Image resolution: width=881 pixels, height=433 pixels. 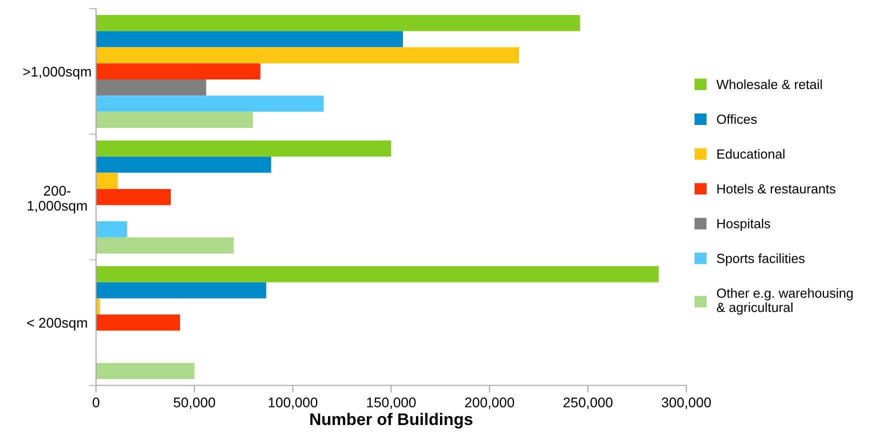 What do you see at coordinates (769, 84) in the screenshot?
I see `legend-label: Wholesale & retail` at bounding box center [769, 84].